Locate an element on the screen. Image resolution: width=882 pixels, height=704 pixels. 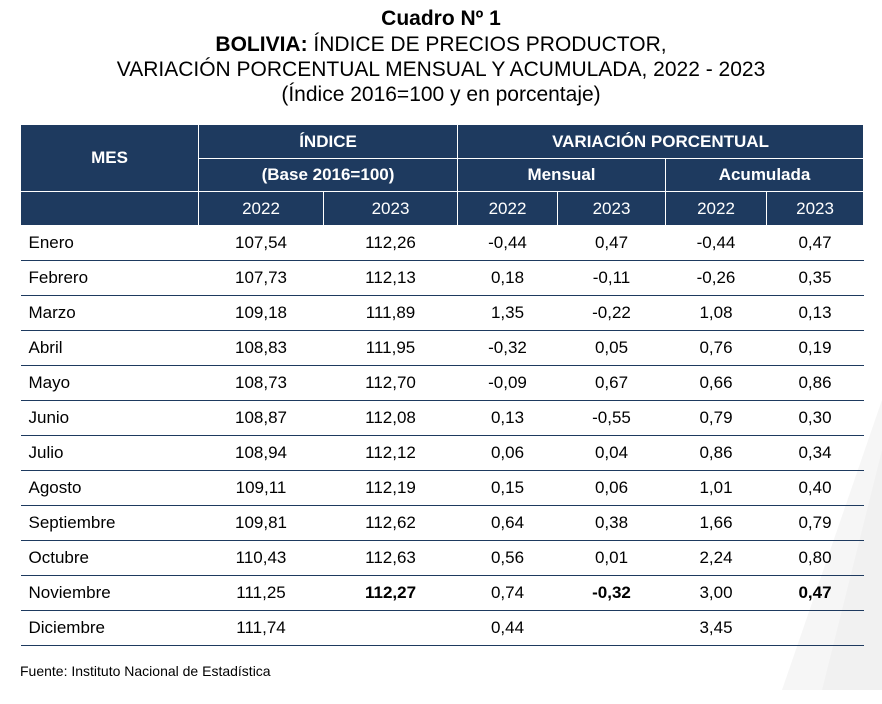
cell-mensual-2022: 0,74 is located at coordinates (507, 593).